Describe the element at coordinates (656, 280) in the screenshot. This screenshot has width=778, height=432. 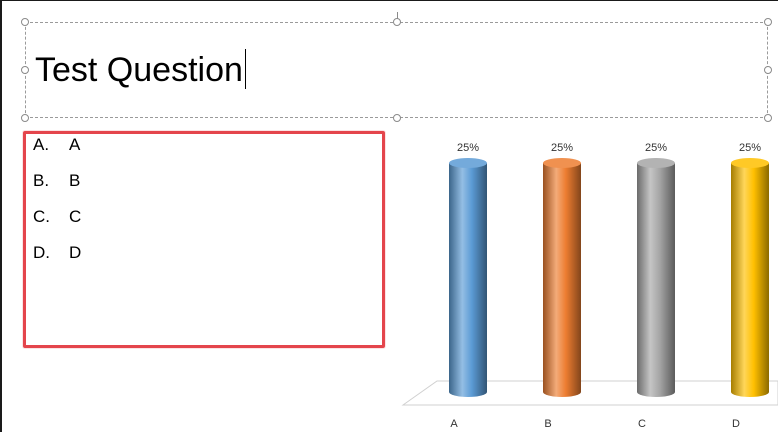
I see `chart-bar-c` at that location.